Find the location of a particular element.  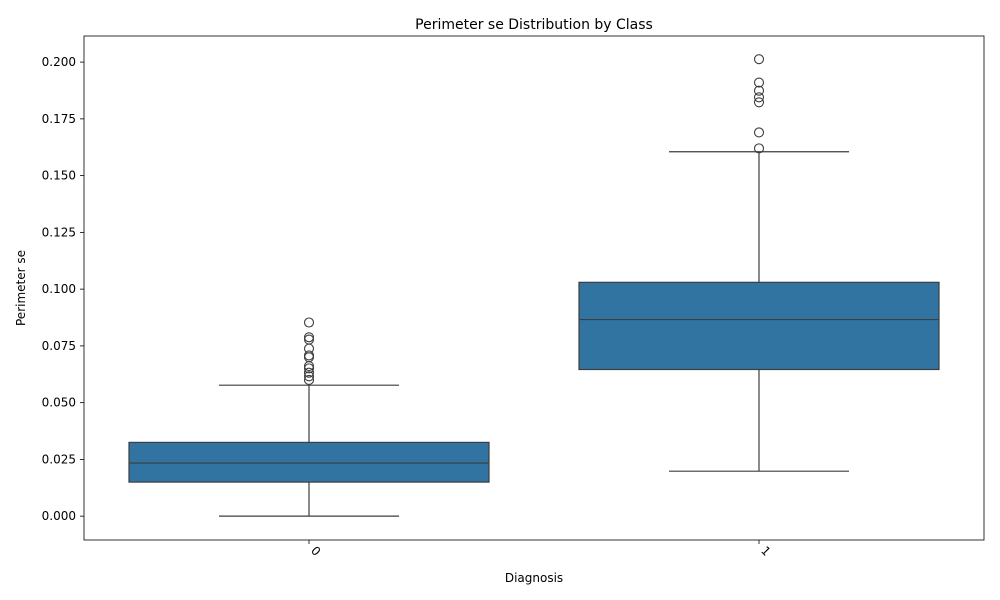

y-tick-label: 0.175 is located at coordinates (59, 119).